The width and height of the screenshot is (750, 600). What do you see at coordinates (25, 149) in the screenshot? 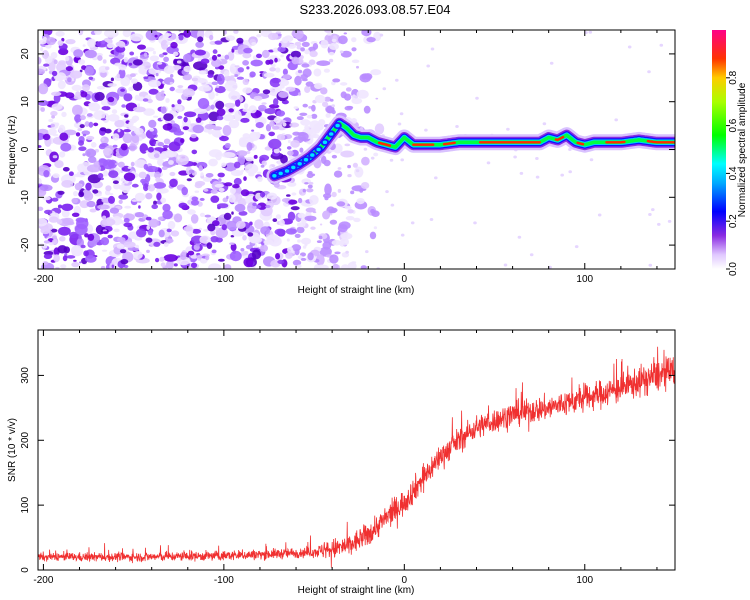
I see `spectrogram-y-tick-label: 0` at bounding box center [25, 149].